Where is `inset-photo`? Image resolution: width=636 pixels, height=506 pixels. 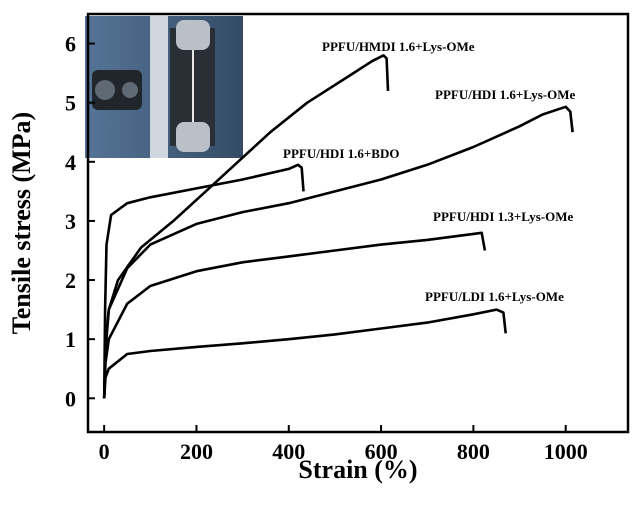
inset-photo is located at coordinates (164, 87).